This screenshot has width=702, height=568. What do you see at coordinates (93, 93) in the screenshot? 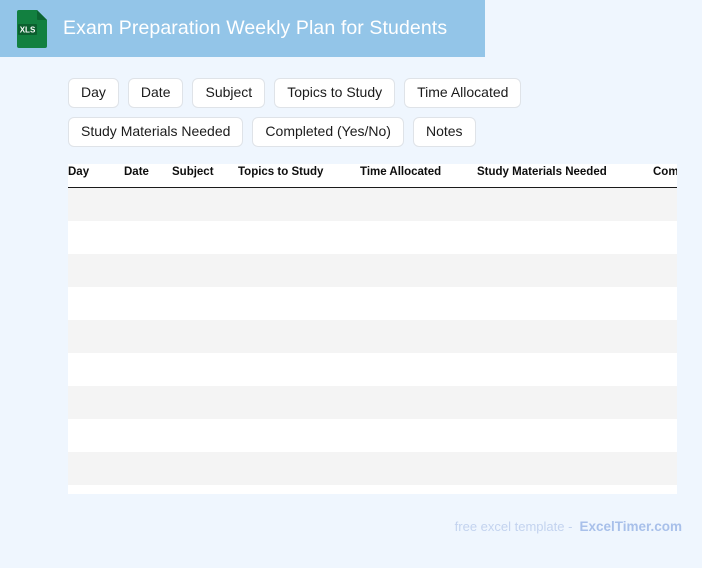
I see `column-chip-day: Day` at bounding box center [93, 93].